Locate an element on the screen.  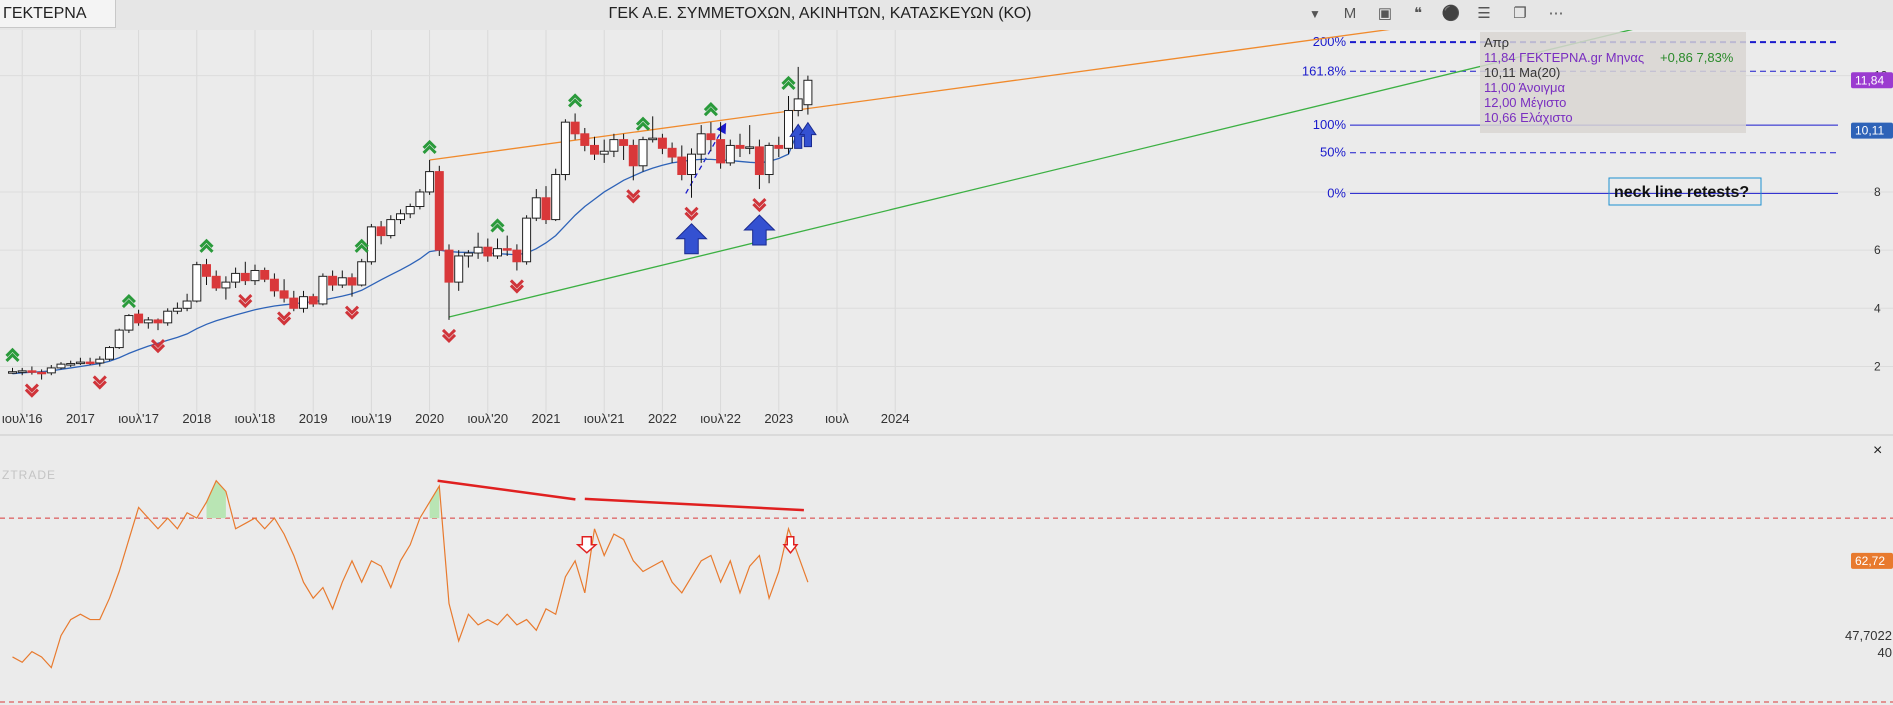
x-tick-label: 2017 is located at coordinates (80, 418).